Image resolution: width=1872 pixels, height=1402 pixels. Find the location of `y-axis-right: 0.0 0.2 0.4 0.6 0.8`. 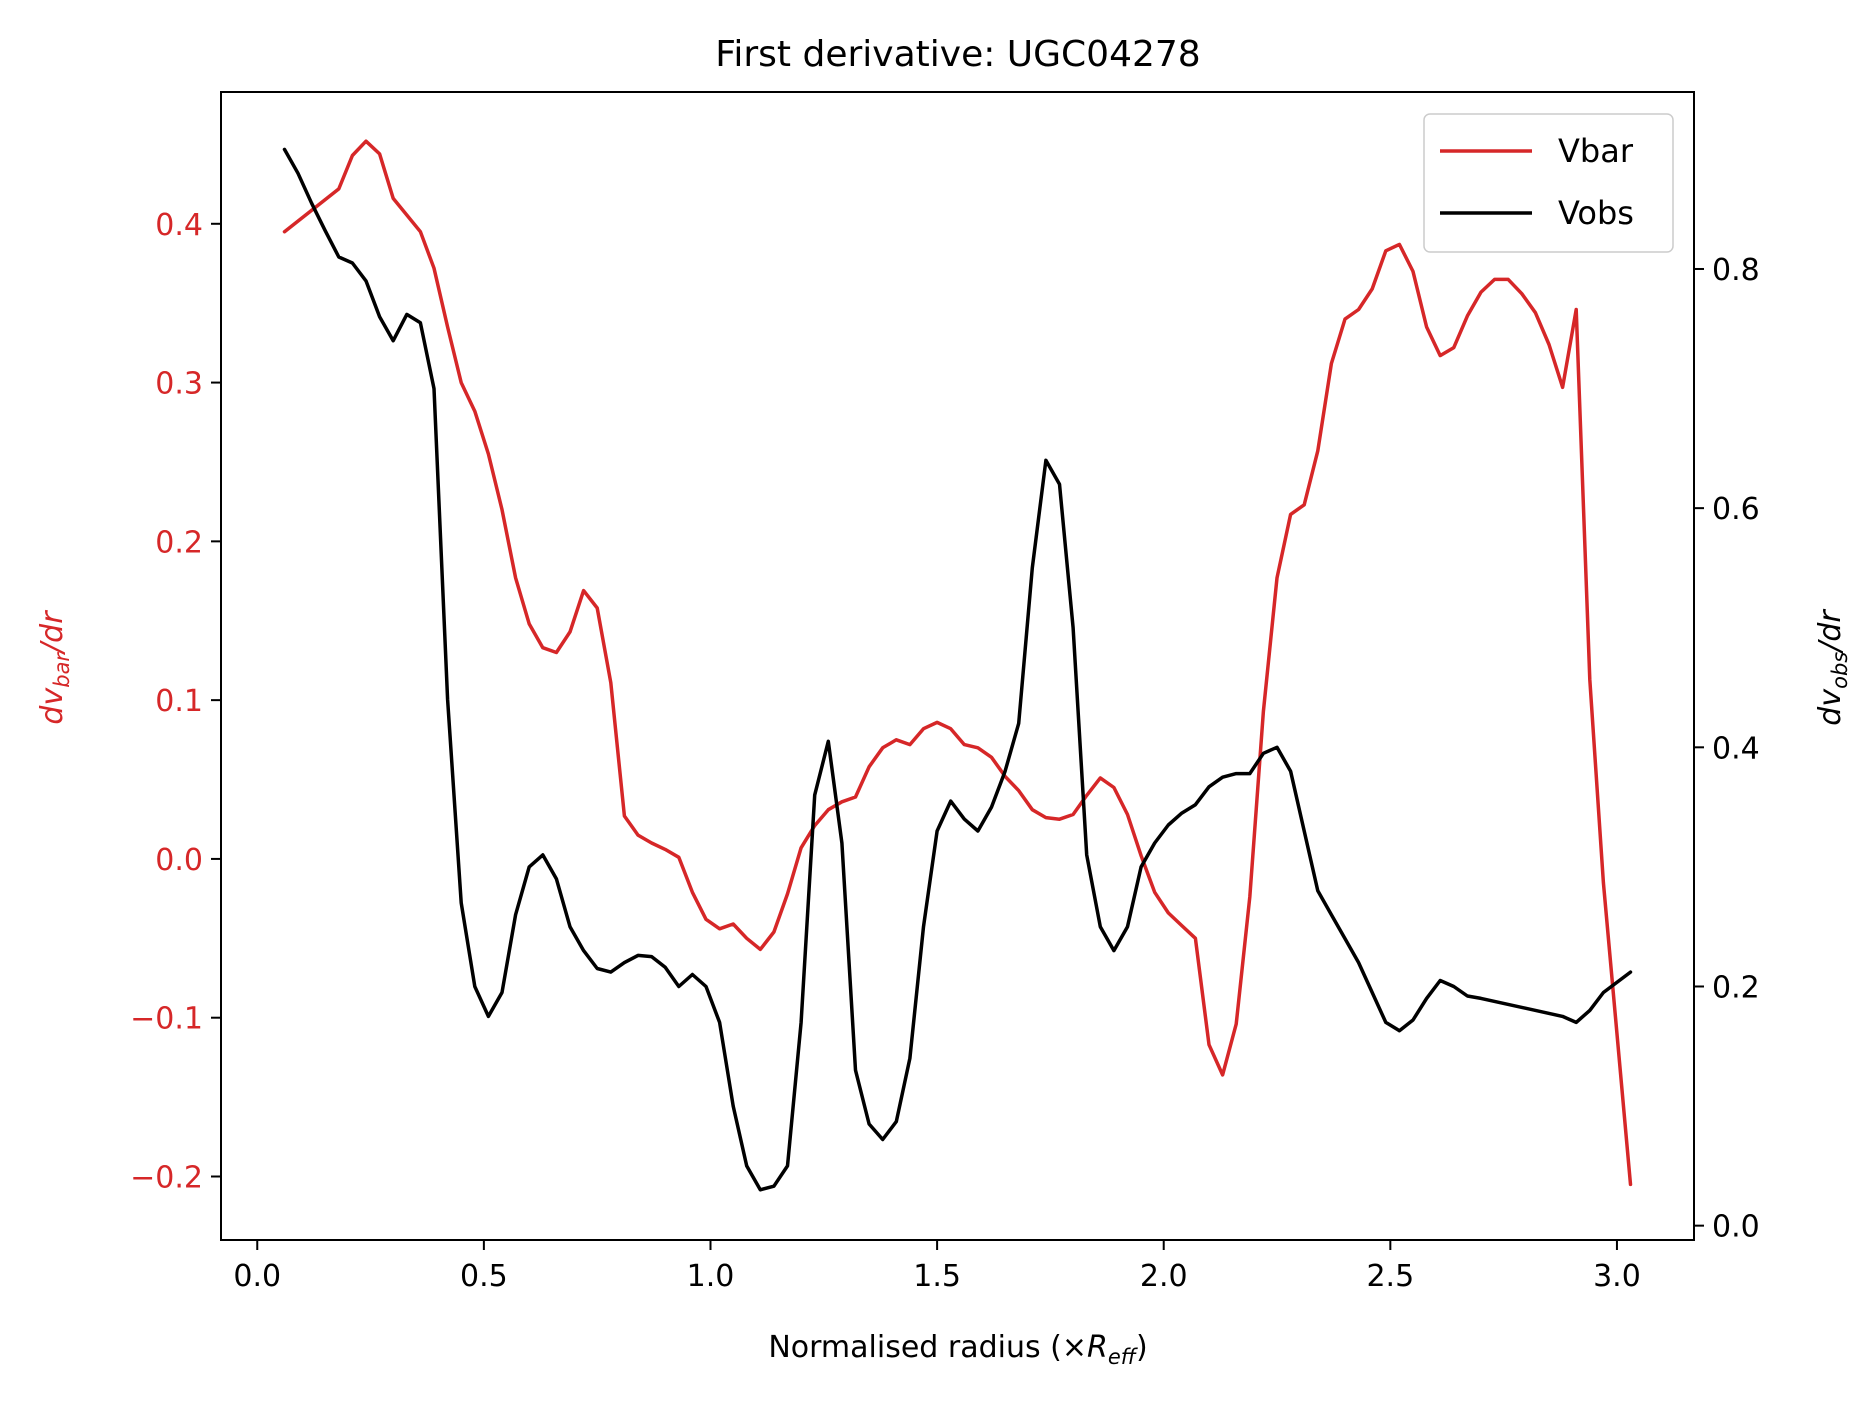

y-axis-right: 0.0 0.2 0.4 0.6 0.8 is located at coordinates (1727, 749).